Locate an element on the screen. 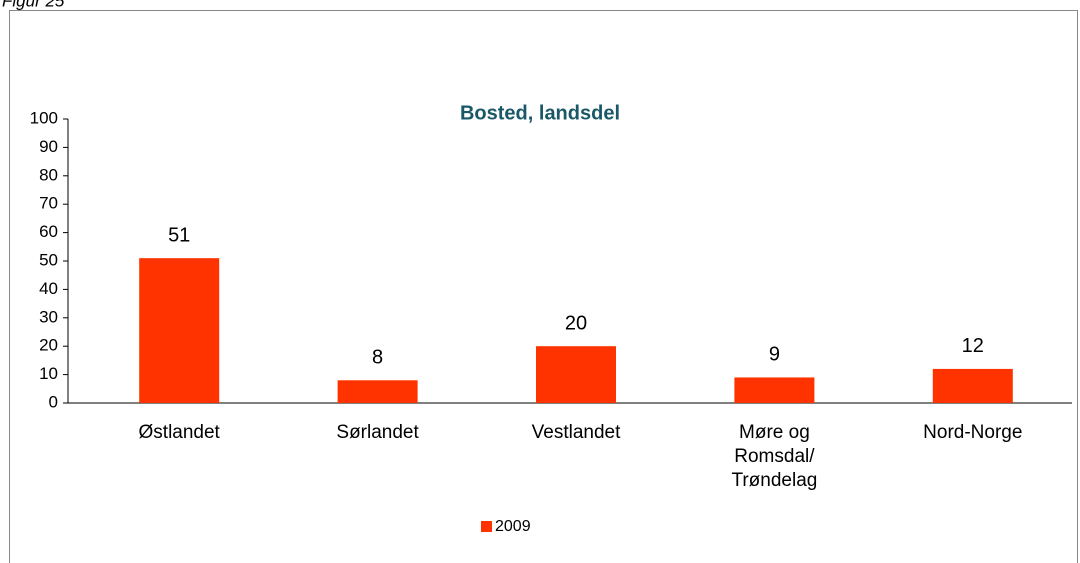 Image resolution: width=1080 pixels, height=563 pixels. data-label: 9 is located at coordinates (774, 355).